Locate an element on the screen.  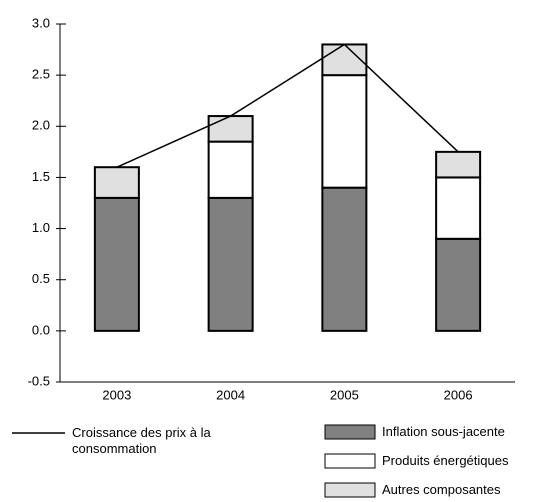
legend-label: Produits énergétiques is located at coordinates (445, 460).